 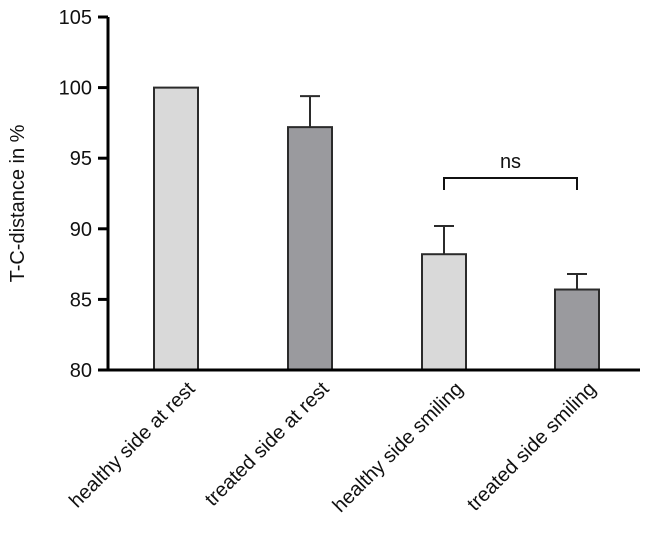 I want to click on significance-label: ns, so click(x=510, y=162).